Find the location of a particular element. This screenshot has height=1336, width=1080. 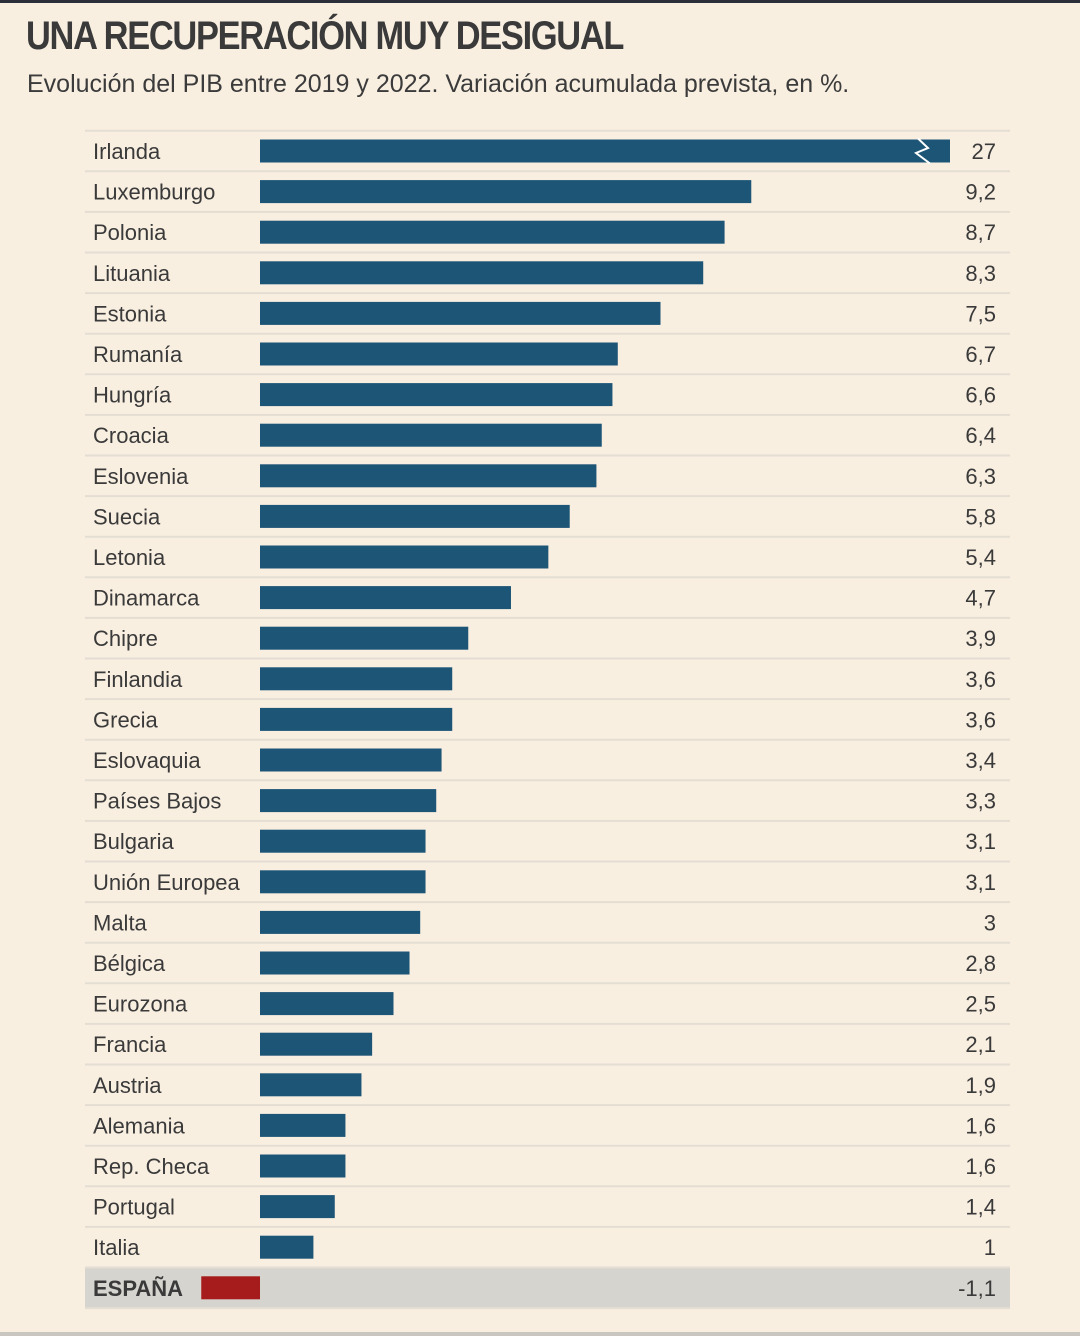

category-label: Lituania is located at coordinates (132, 273).